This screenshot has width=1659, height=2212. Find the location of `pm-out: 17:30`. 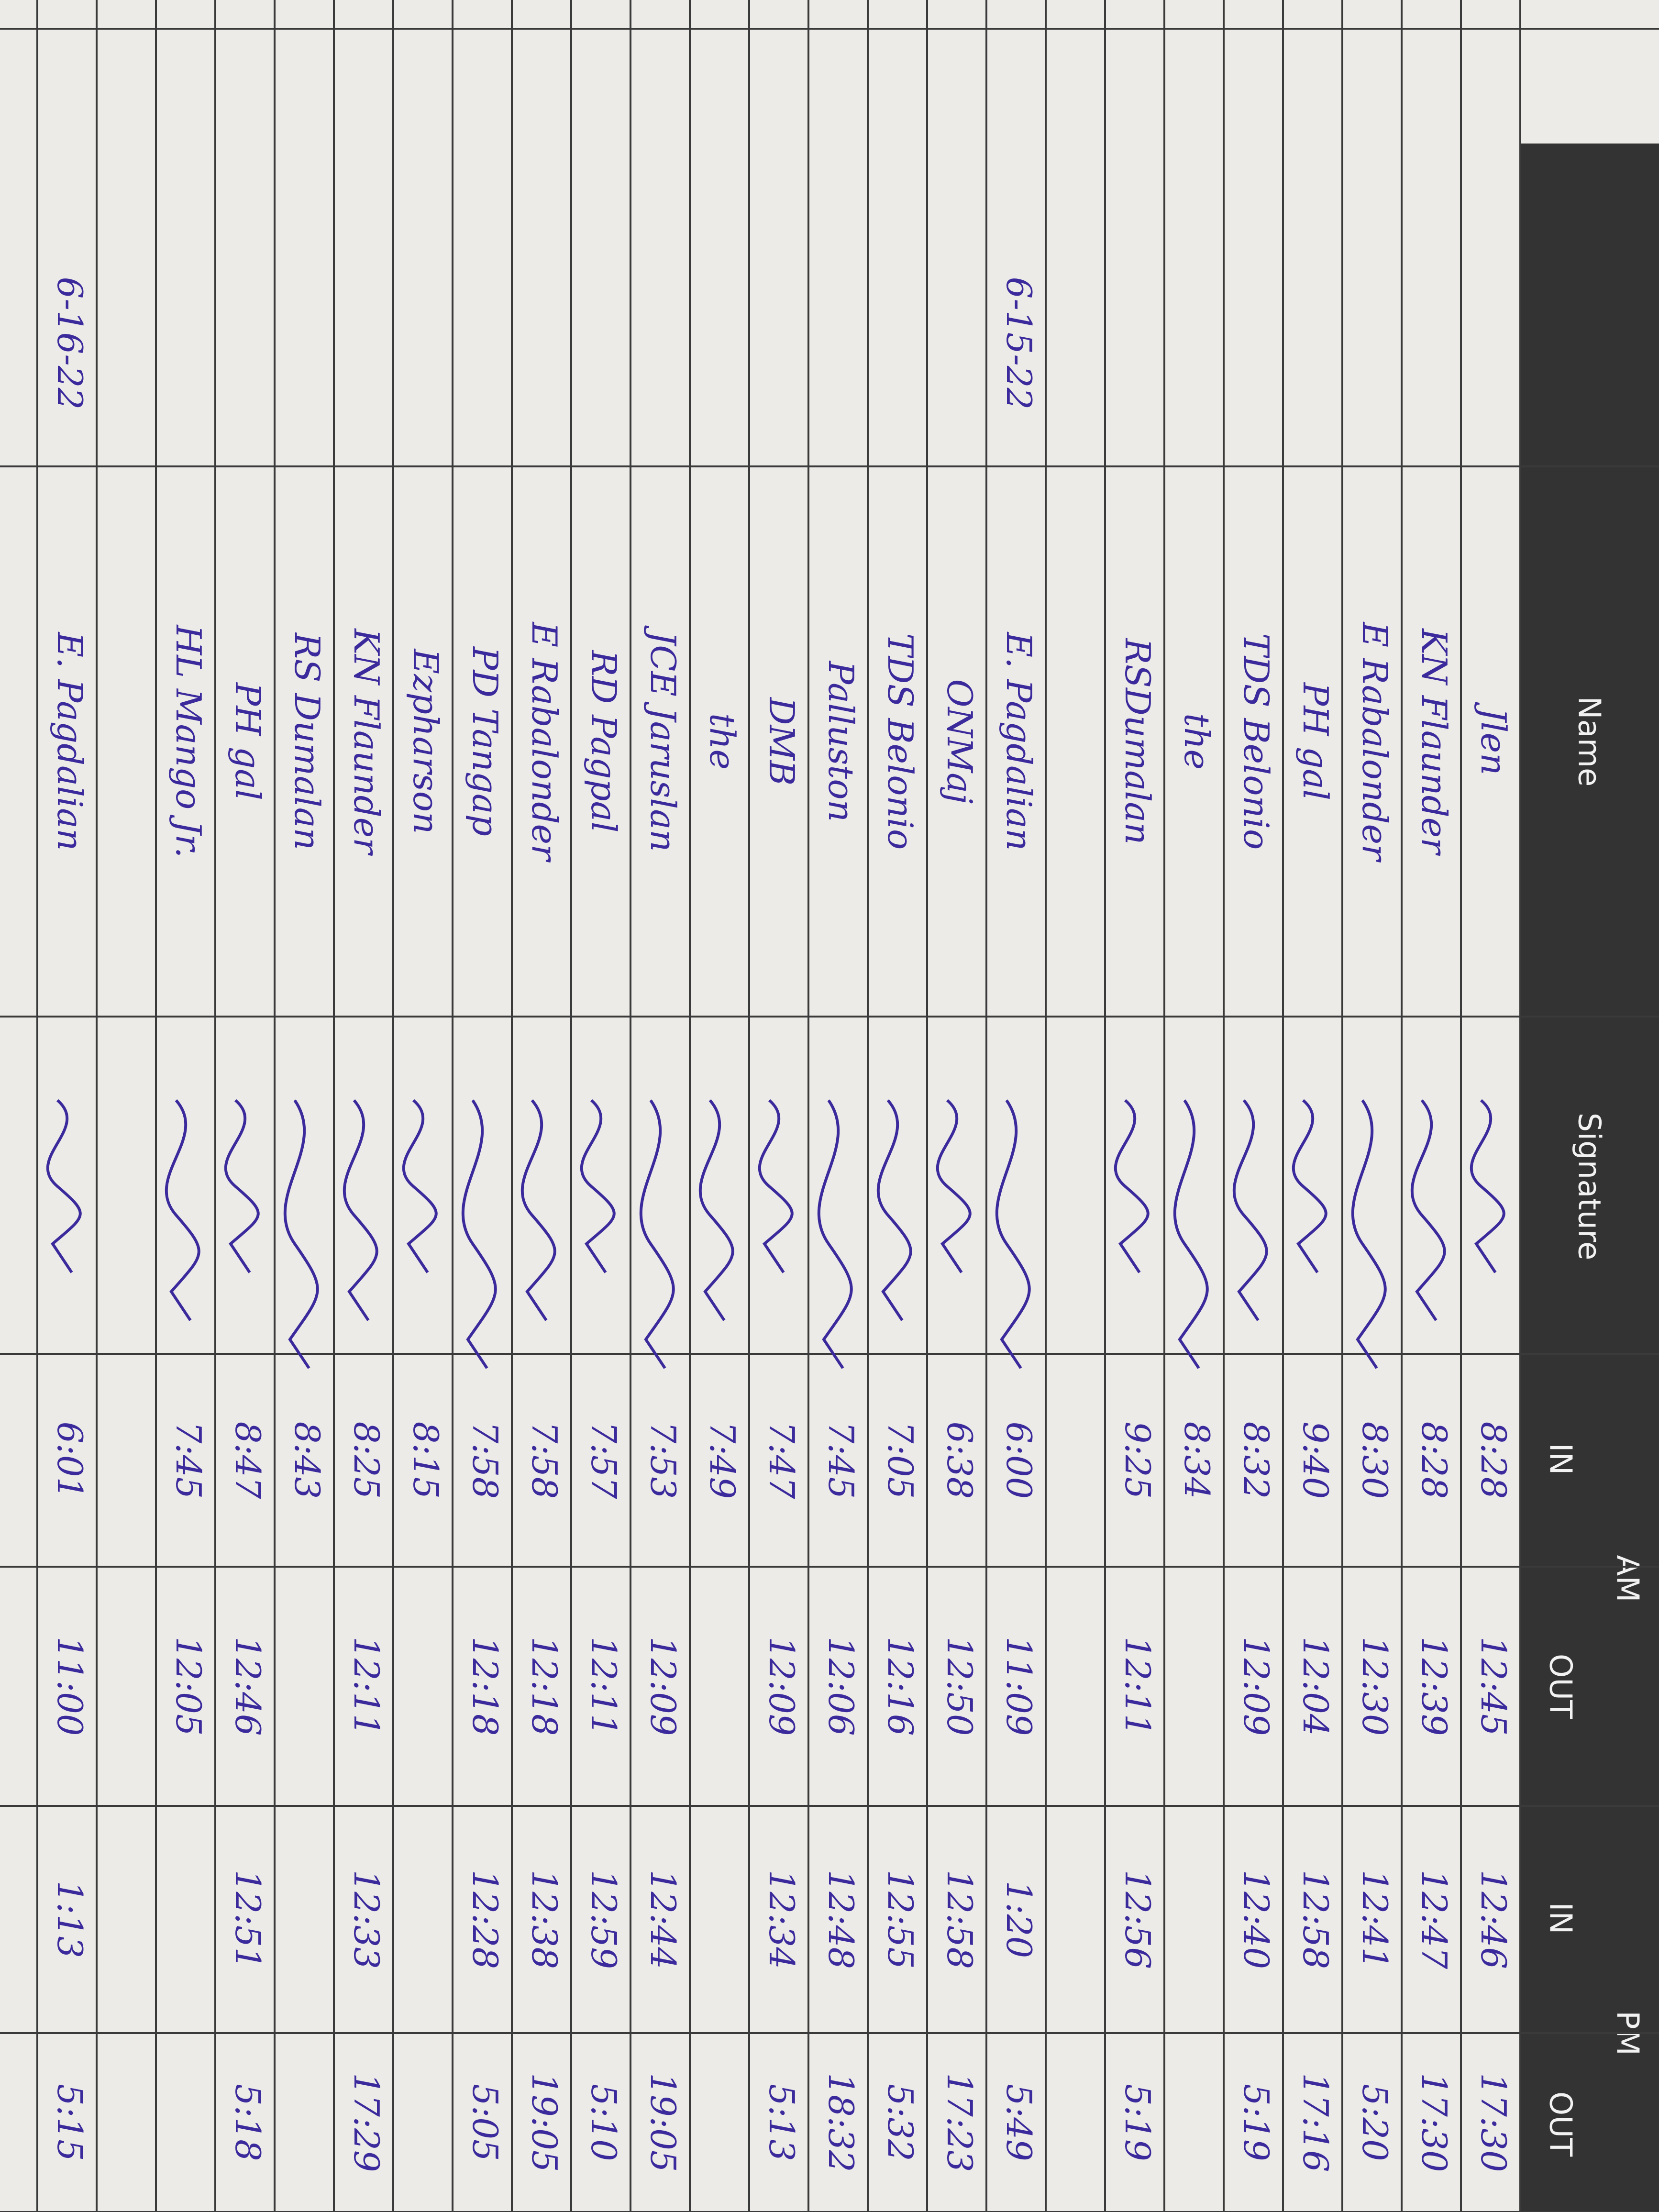

pm-out: 17:30 is located at coordinates (1493, 2122).